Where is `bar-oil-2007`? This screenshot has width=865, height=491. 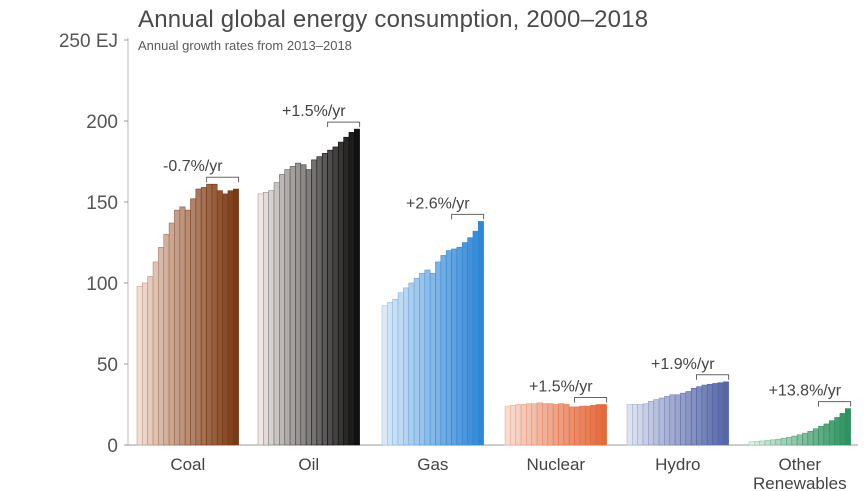
bar-oil-2007 is located at coordinates (298, 304).